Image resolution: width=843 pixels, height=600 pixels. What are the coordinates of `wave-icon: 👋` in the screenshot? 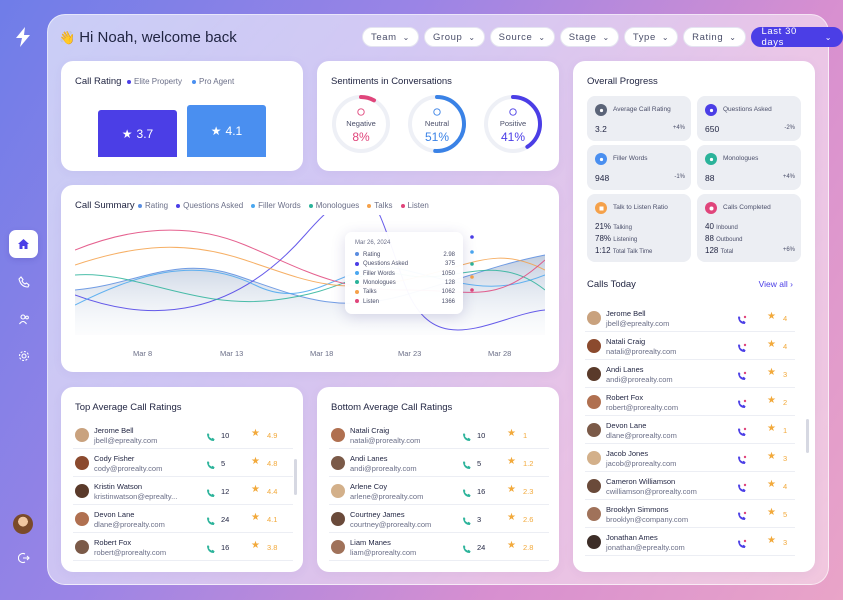 It's located at (67, 37).